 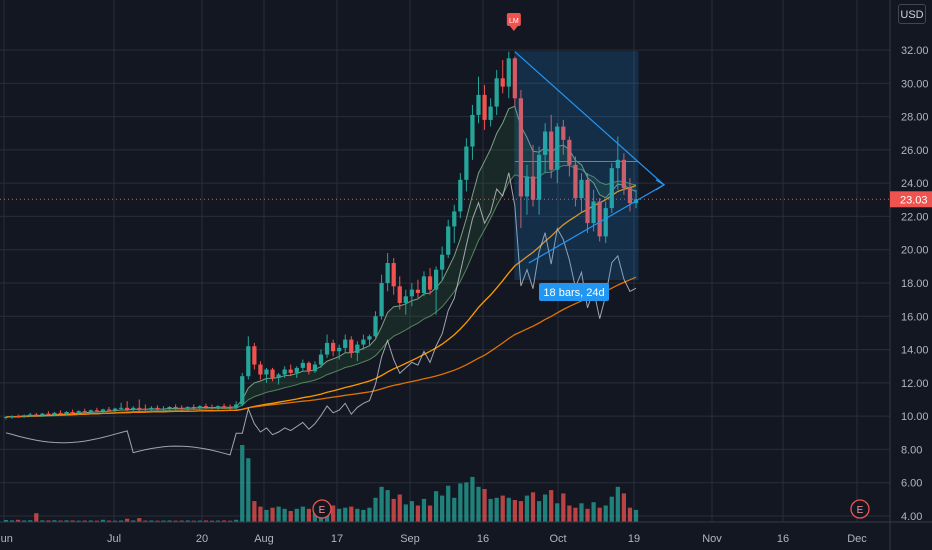 What do you see at coordinates (857, 539) in the screenshot?
I see `time-tick-label: Dec` at bounding box center [857, 539].